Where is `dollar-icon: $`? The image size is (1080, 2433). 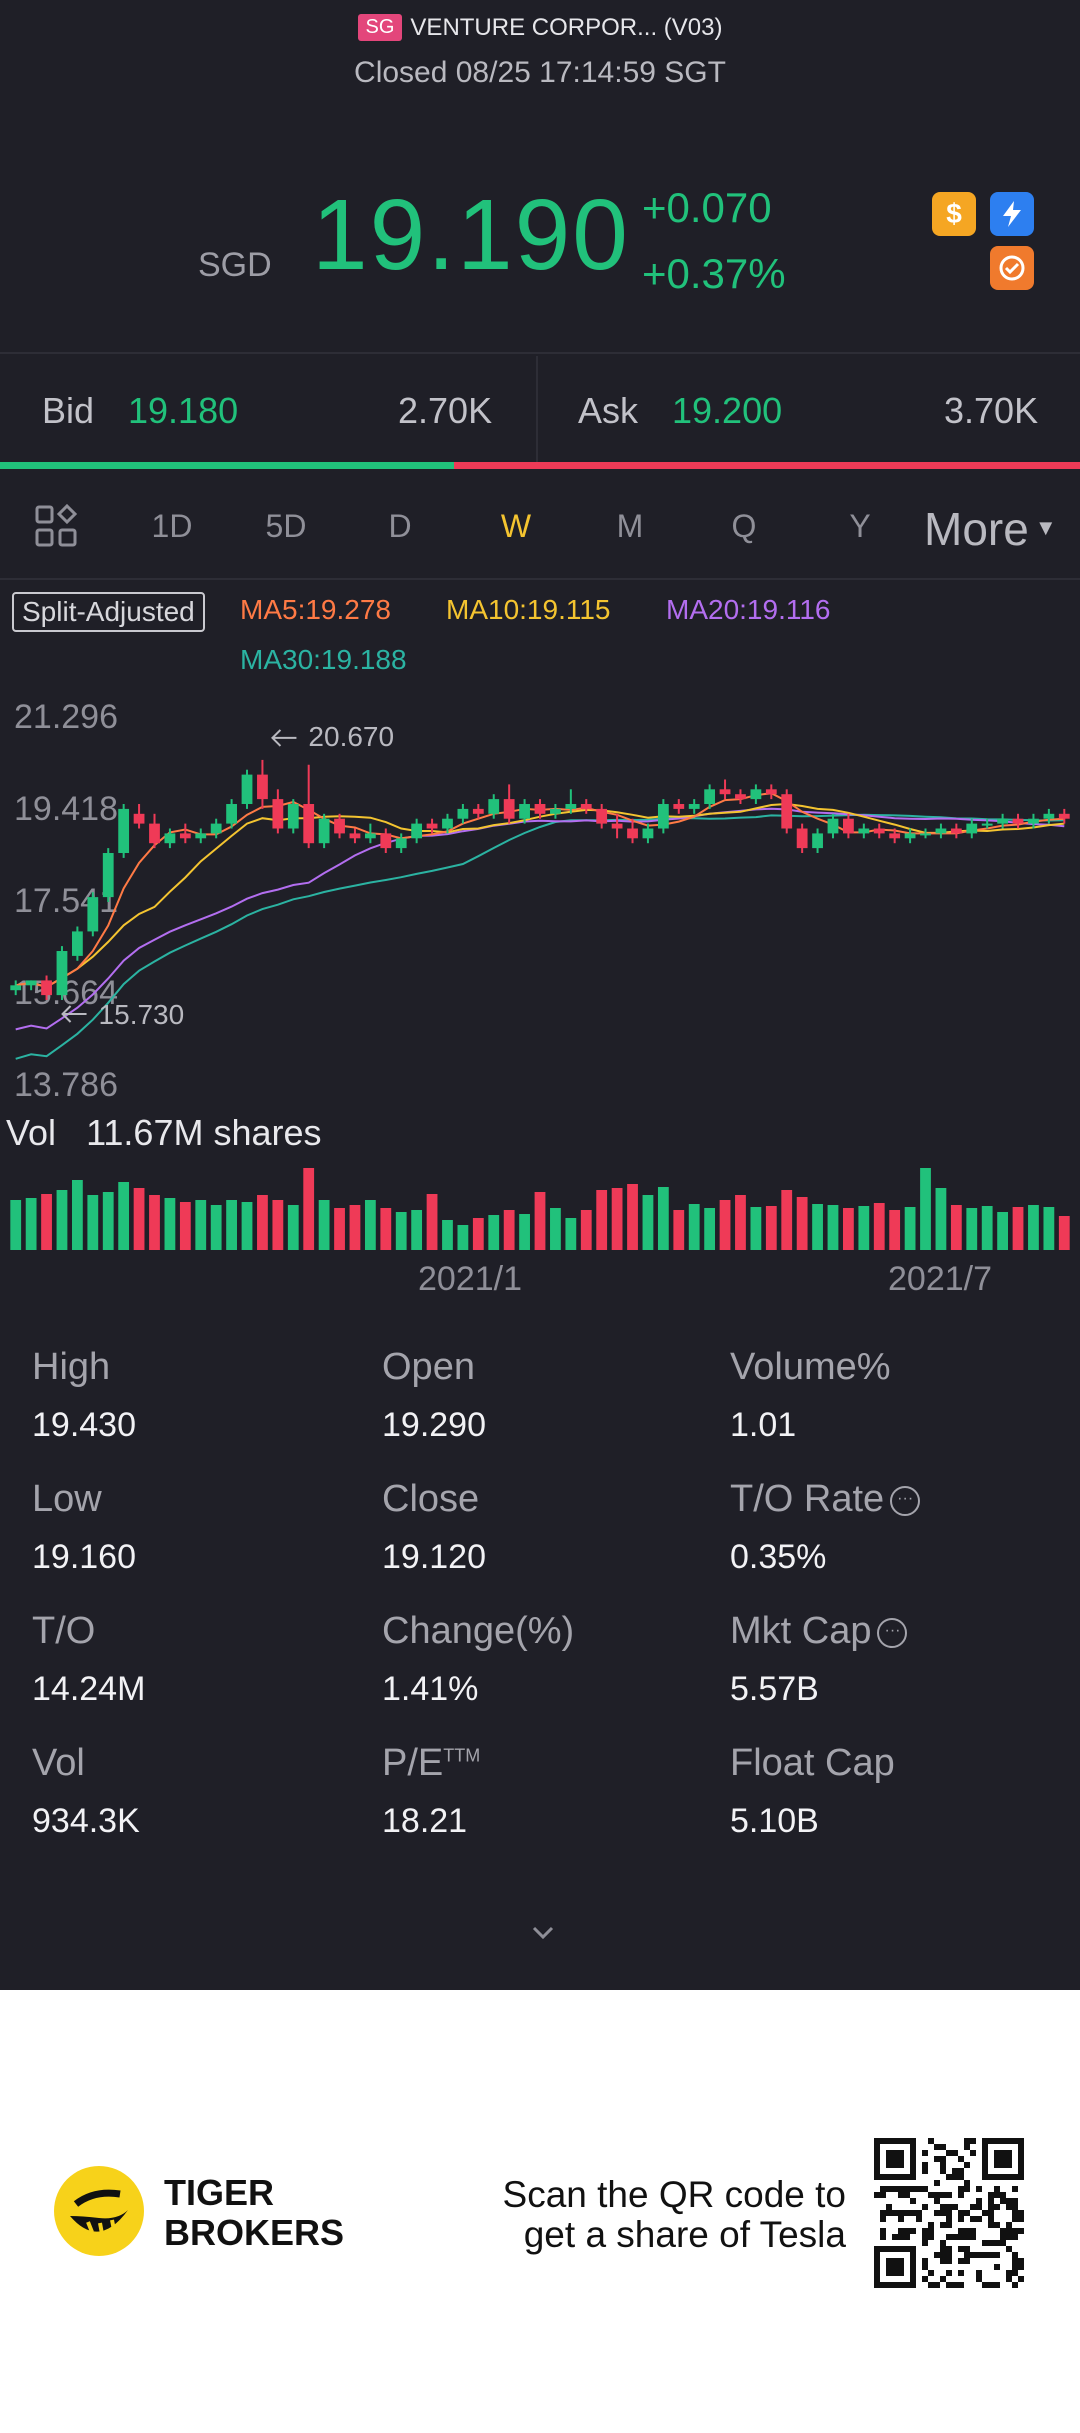 dollar-icon: $ is located at coordinates (954, 214).